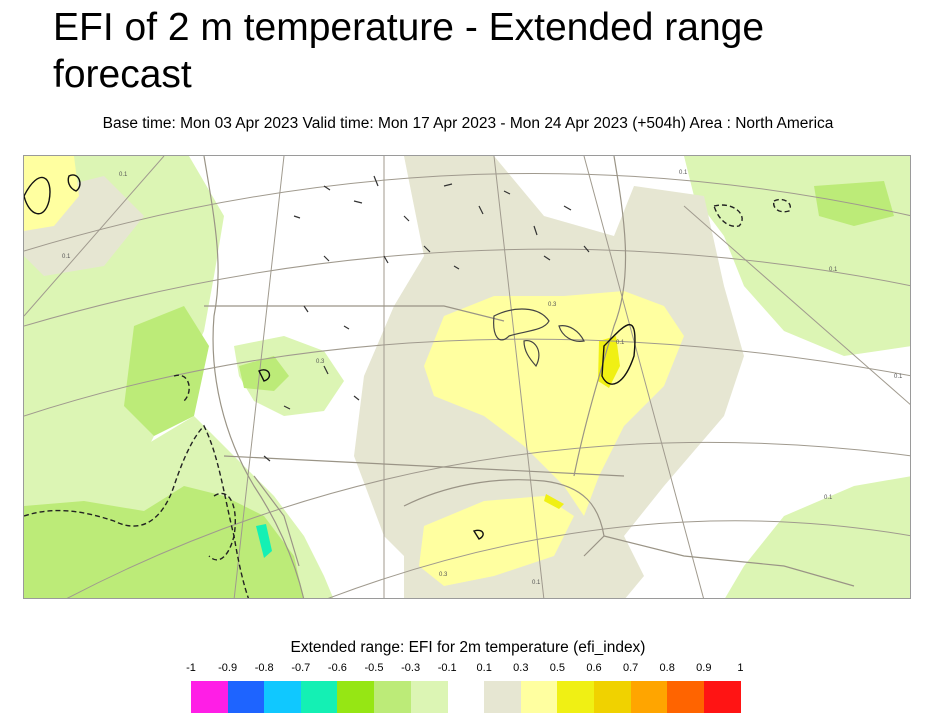 This screenshot has width=936, height=726. I want to click on baja-cyan-patch, so click(264, 541).